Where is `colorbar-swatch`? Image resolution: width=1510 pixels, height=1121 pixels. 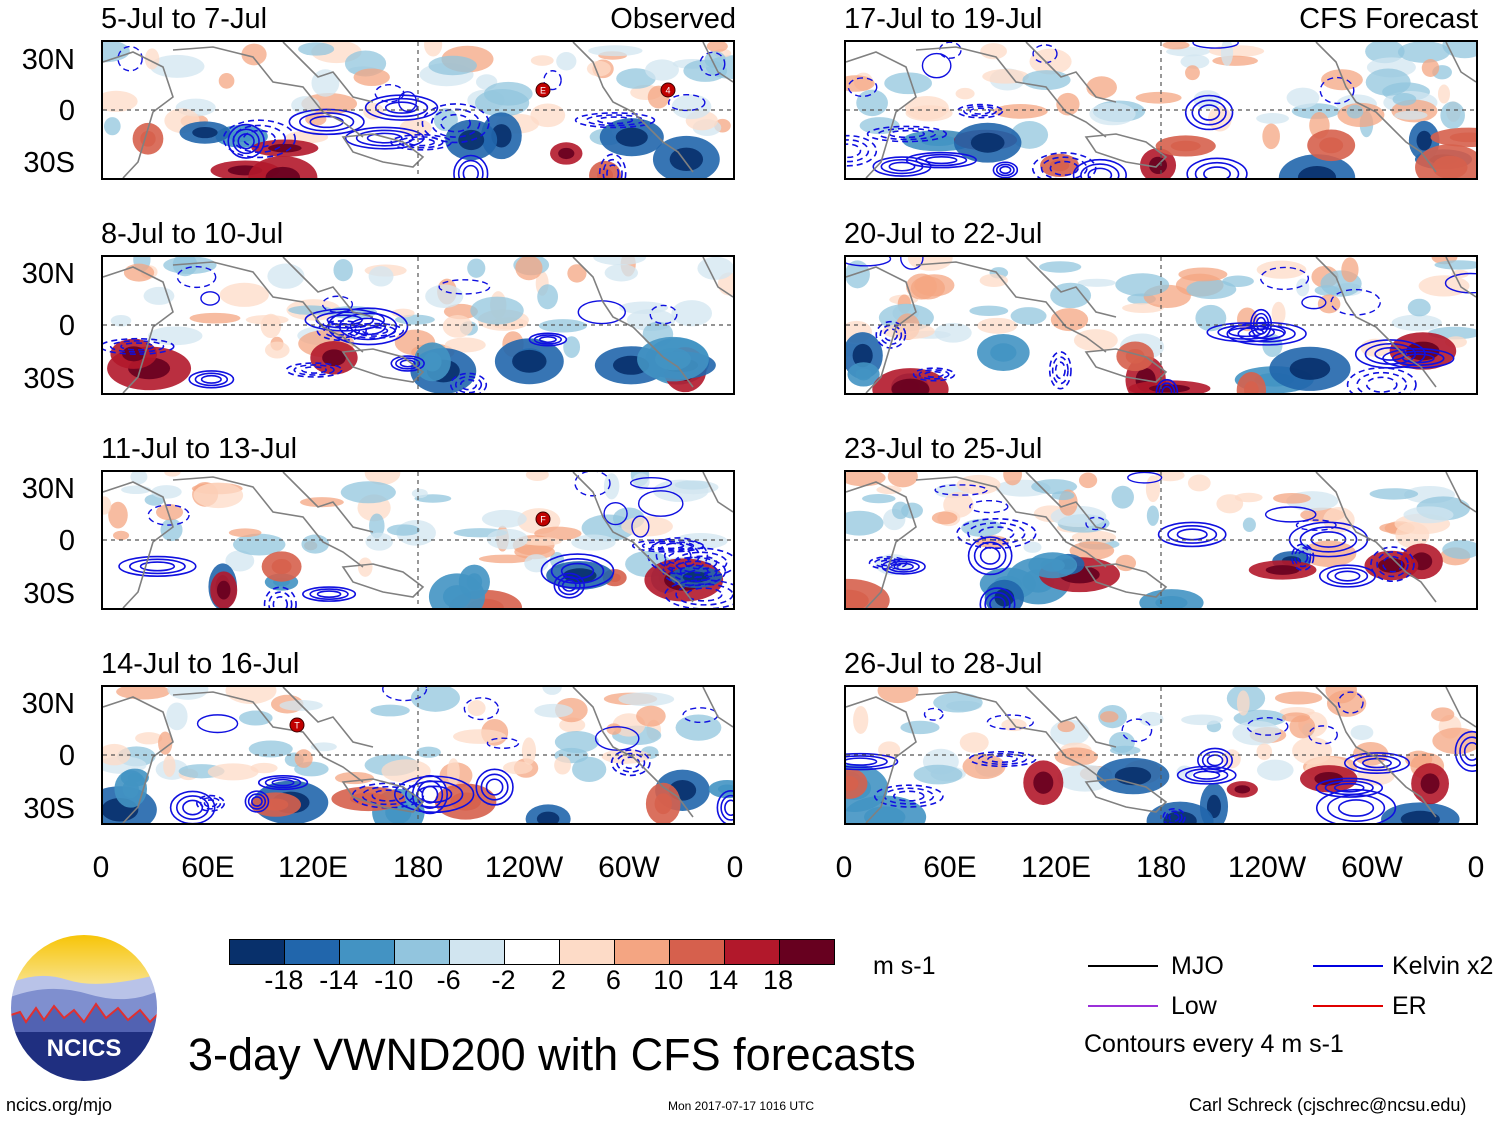 colorbar-swatch is located at coordinates (641, 952).